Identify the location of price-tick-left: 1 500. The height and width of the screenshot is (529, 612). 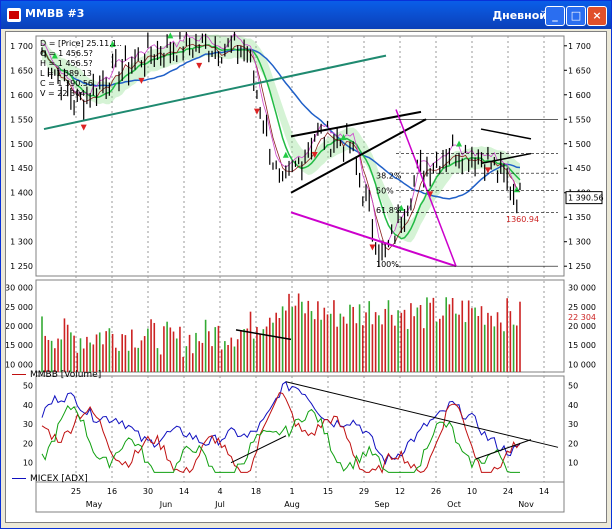
(21, 144).